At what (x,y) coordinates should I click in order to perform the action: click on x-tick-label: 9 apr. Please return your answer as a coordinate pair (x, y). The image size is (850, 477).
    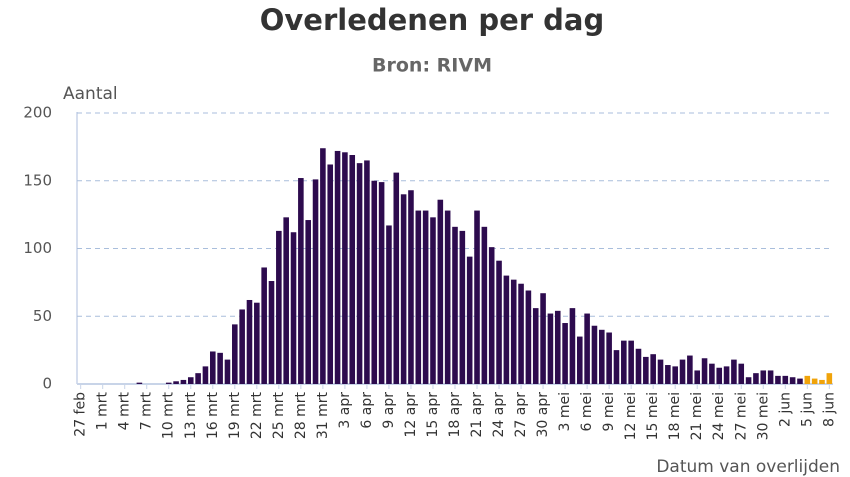
    Looking at the image, I should click on (389, 410).